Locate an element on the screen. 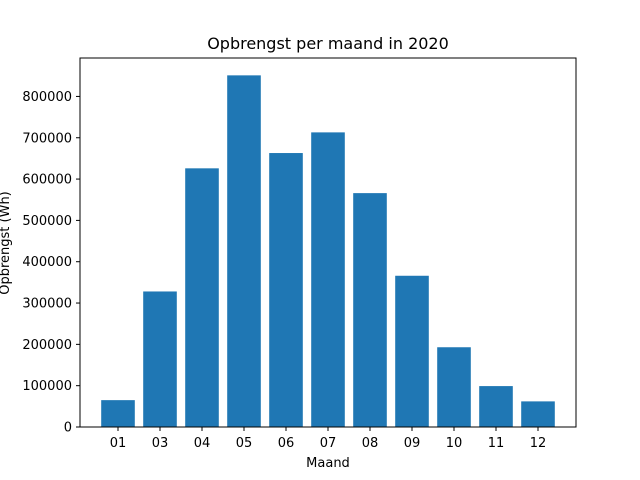  x-axis: 01 03 04 05 06 07 08 09 10 11 12 is located at coordinates (328, 439).